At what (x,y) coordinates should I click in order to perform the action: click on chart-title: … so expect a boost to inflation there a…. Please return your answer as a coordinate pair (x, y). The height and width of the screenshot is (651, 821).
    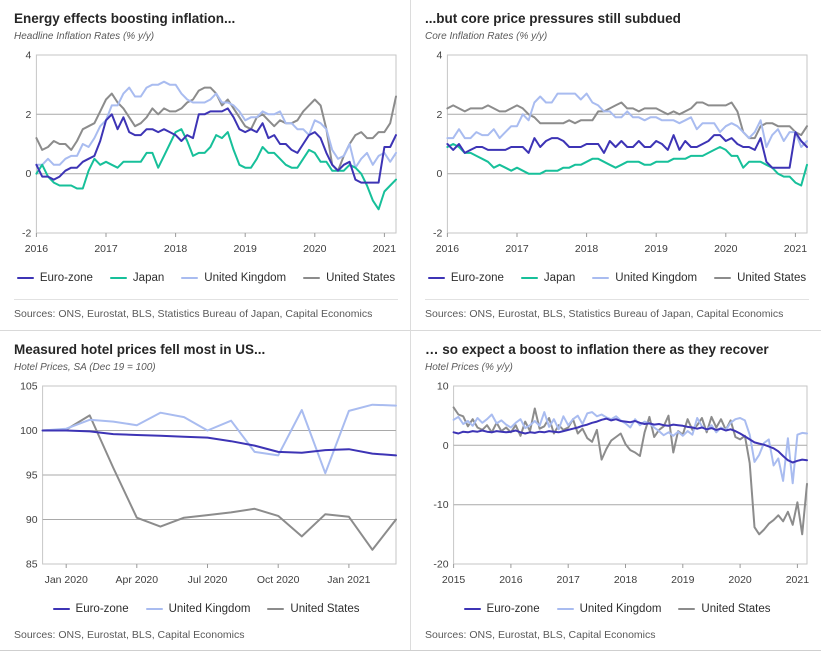
    Looking at the image, I should click on (597, 349).